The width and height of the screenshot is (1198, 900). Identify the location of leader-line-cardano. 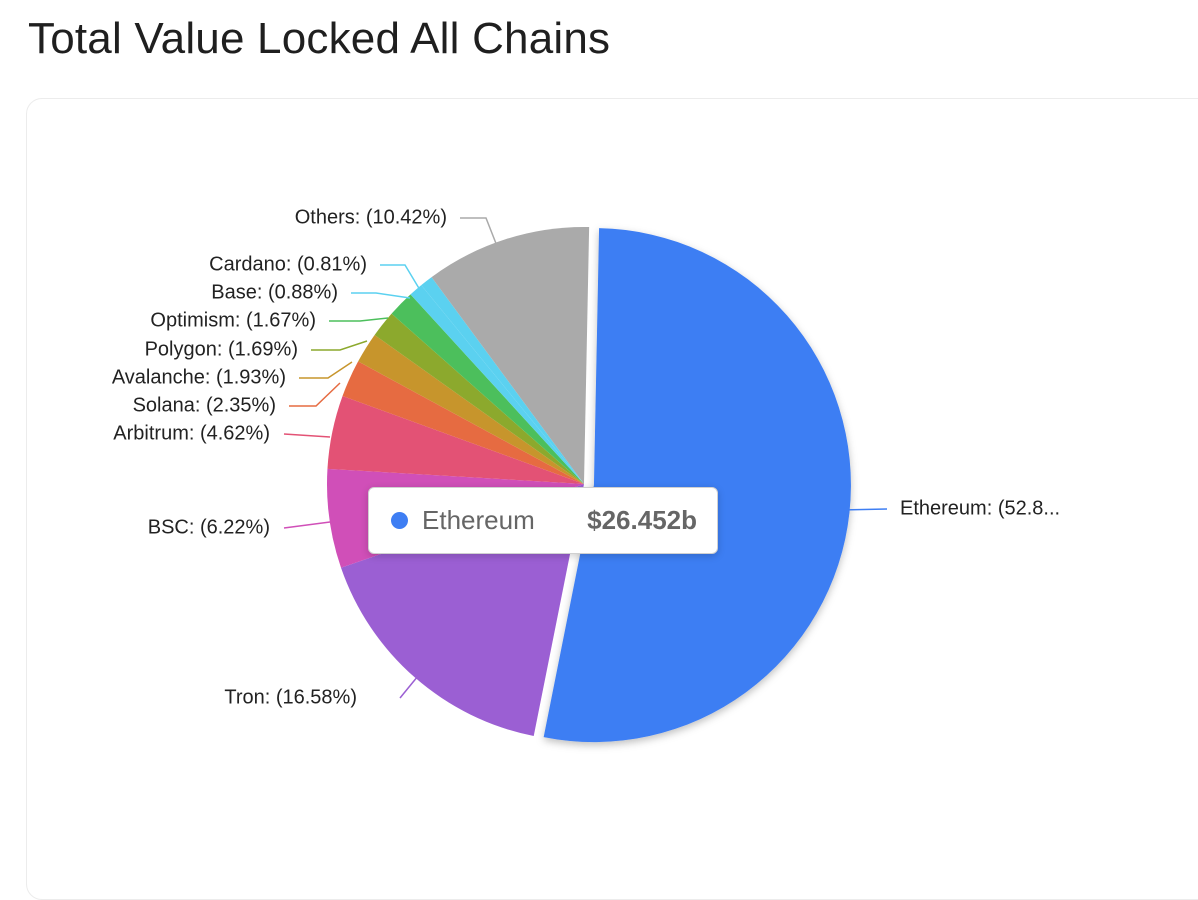
(400, 277).